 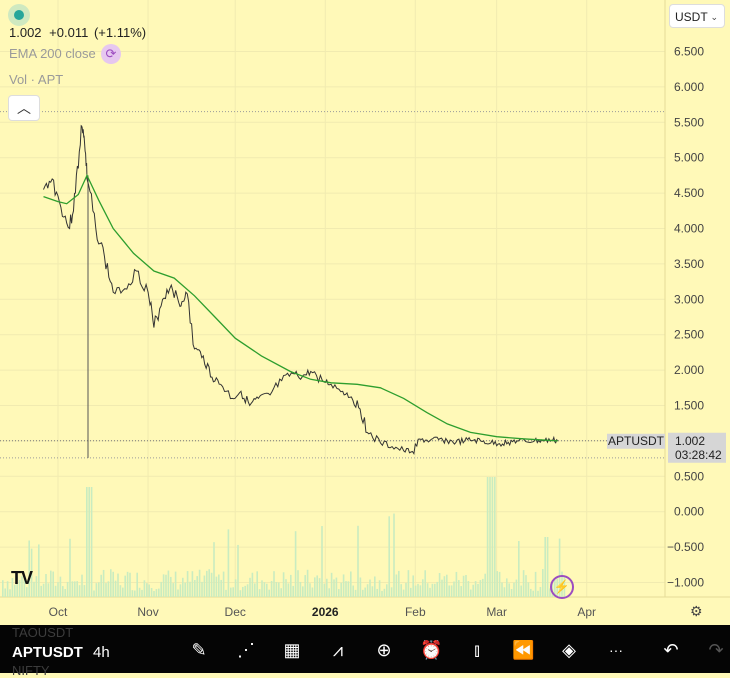 I want to click on undo-icon: ↶, so click(x=671, y=650).